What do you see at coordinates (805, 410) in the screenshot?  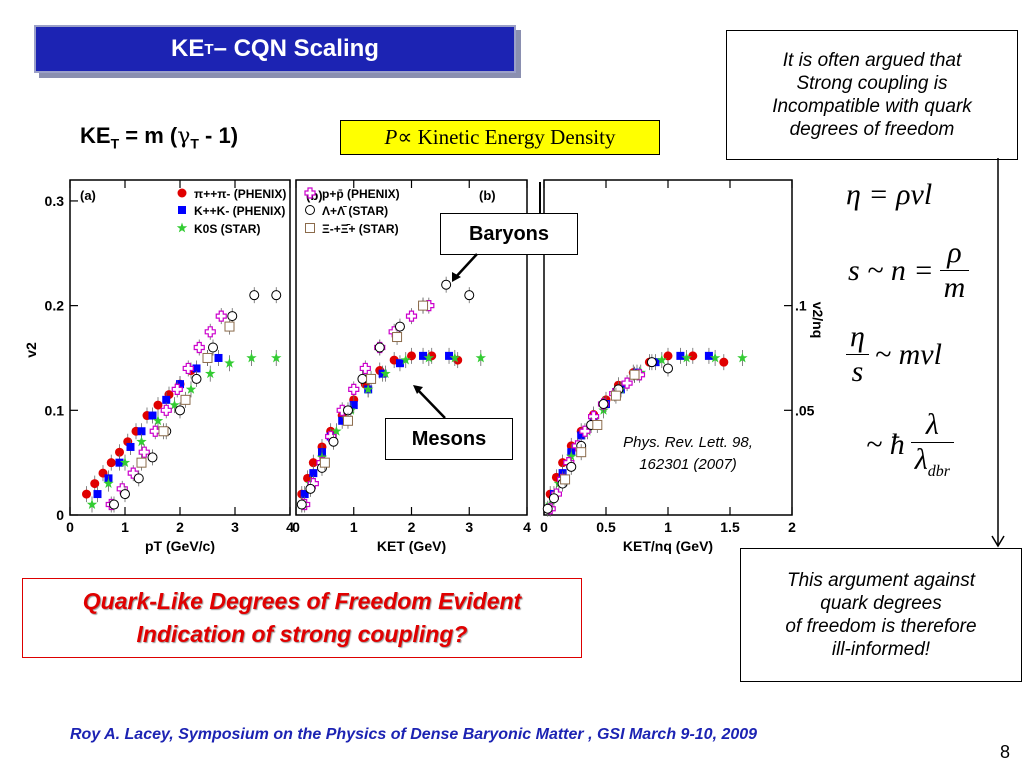 I see `y-tick-label: .05` at bounding box center [805, 410].